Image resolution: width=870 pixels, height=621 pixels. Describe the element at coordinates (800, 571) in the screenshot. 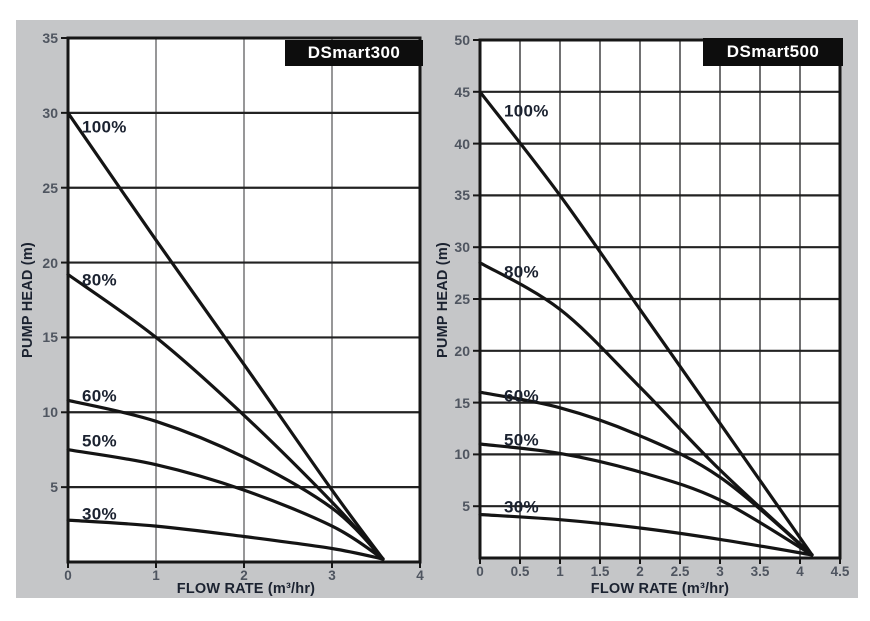

I see `chart500-xtick-4: 4` at that location.